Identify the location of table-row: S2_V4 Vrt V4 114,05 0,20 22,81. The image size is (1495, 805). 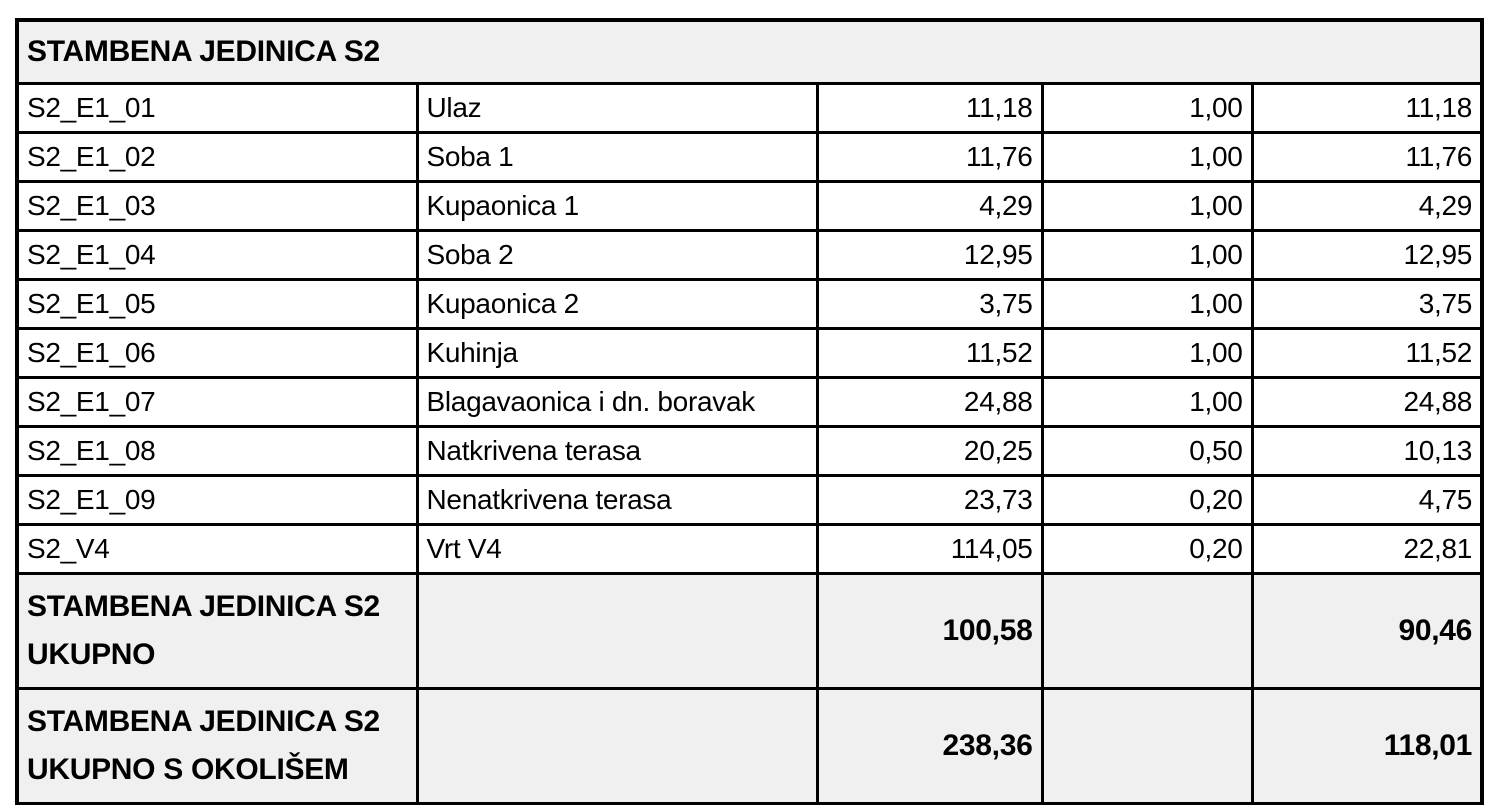
(749, 549).